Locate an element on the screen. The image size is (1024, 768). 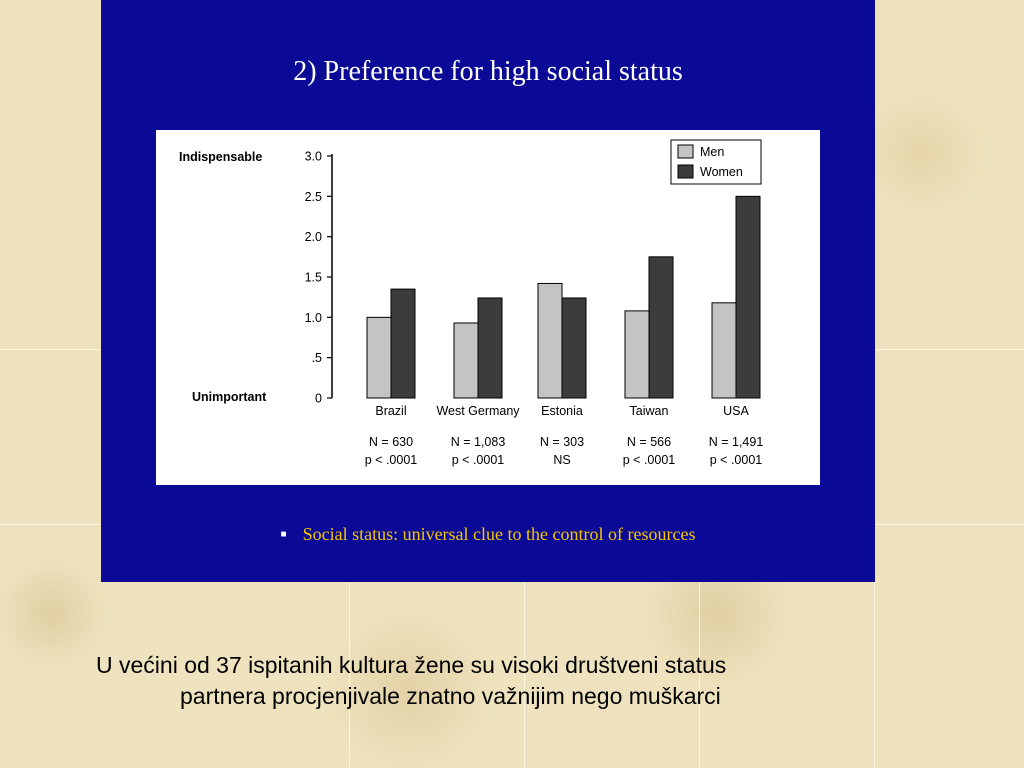
x-category-label: Estonia is located at coordinates (562, 411).